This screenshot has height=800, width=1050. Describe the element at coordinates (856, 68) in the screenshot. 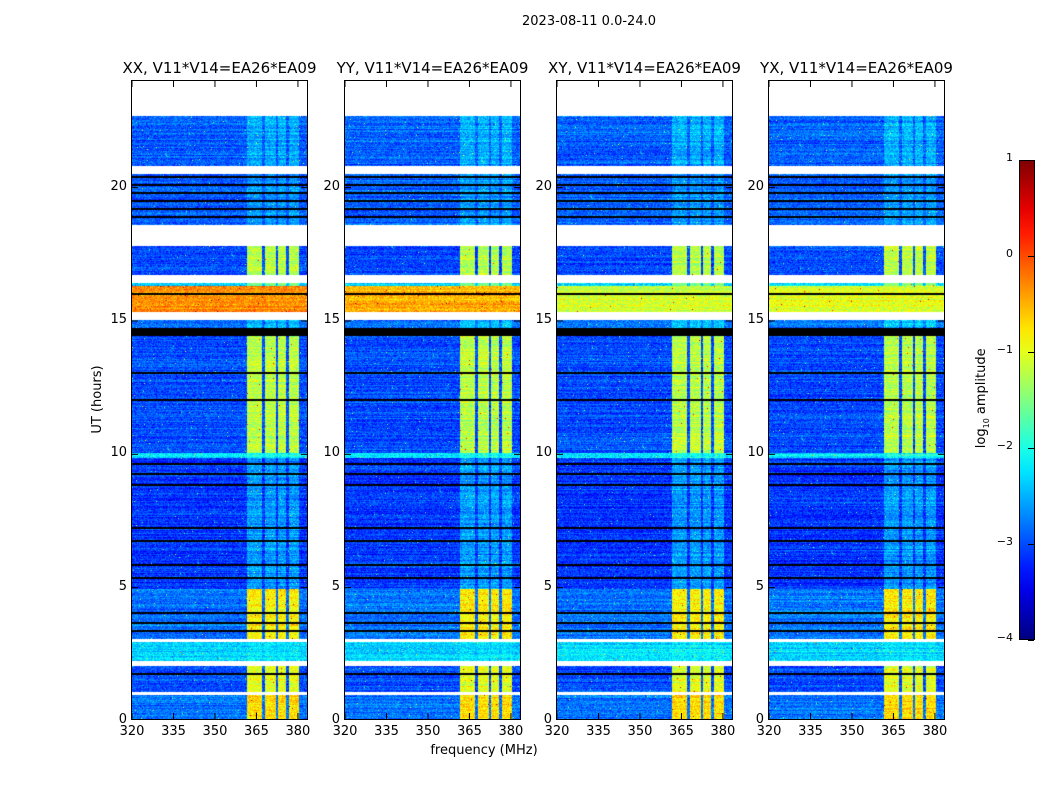

I see `panel-title-yx: YX, V11*V14=EA26*EA09` at that location.